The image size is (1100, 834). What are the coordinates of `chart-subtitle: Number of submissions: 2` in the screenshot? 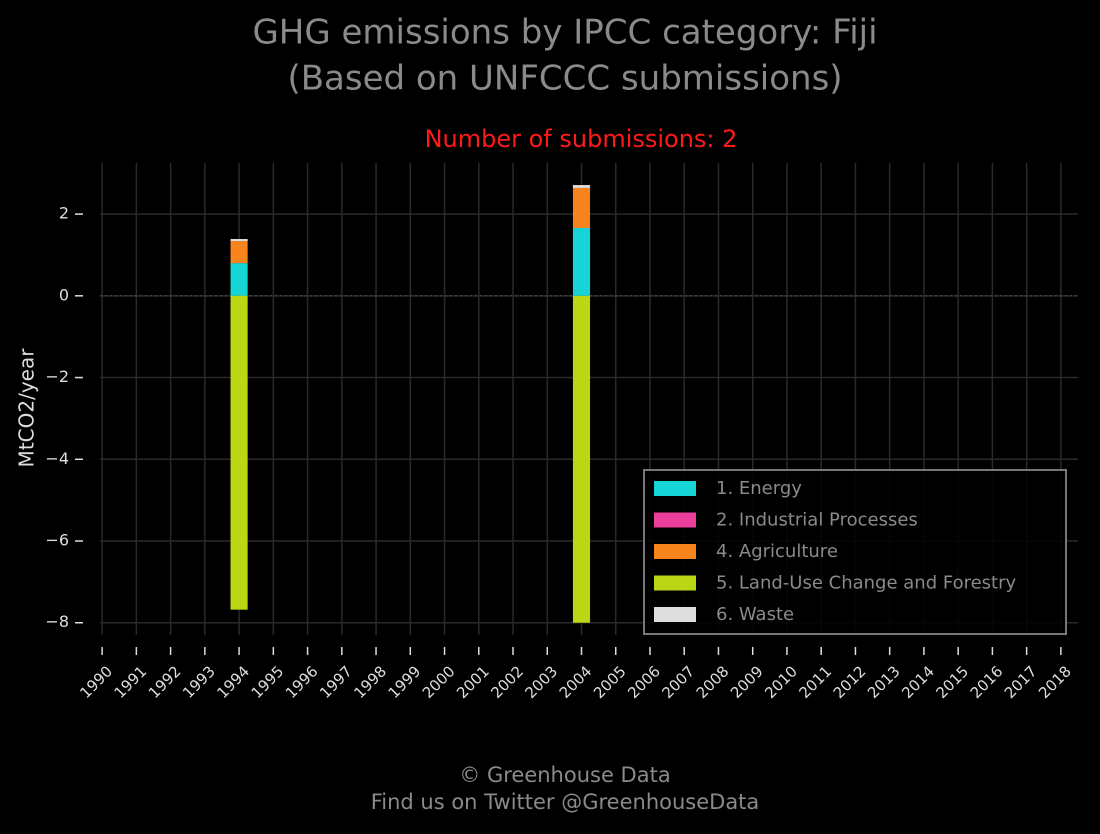 It's located at (581, 139).